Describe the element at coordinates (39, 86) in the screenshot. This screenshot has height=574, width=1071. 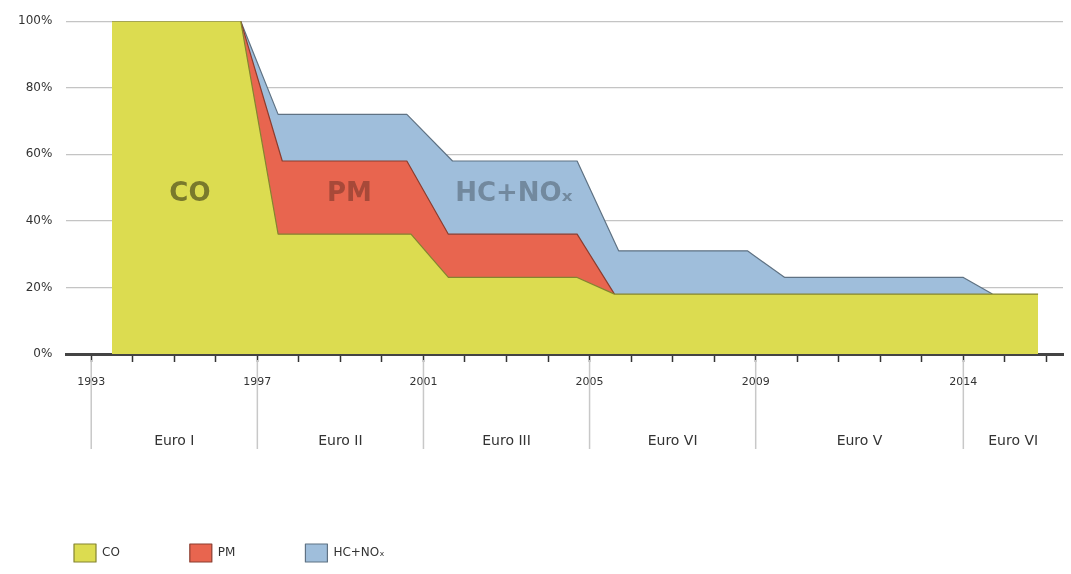
I see `y-tick-label: 80%` at that location.